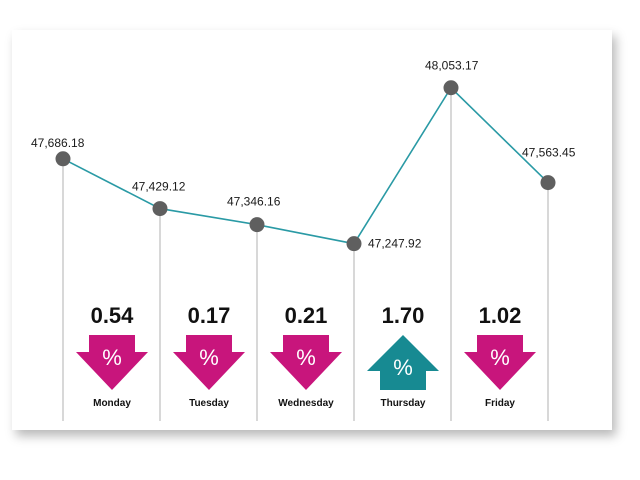  I want to click on change-block-monday: 0.54% Monday, so click(112, 356).